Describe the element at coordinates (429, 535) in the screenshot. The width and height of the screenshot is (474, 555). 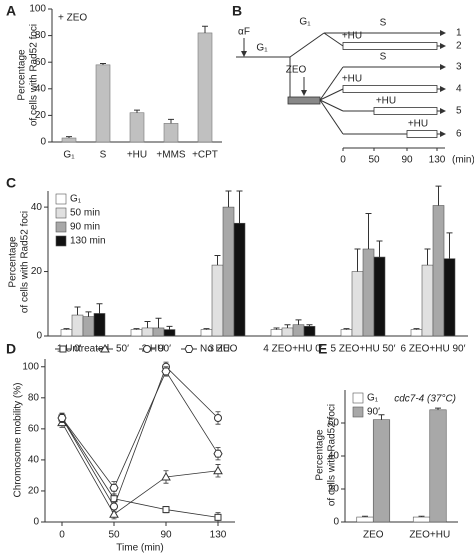
I see `x-tick-label: ZEO+HU` at that location.